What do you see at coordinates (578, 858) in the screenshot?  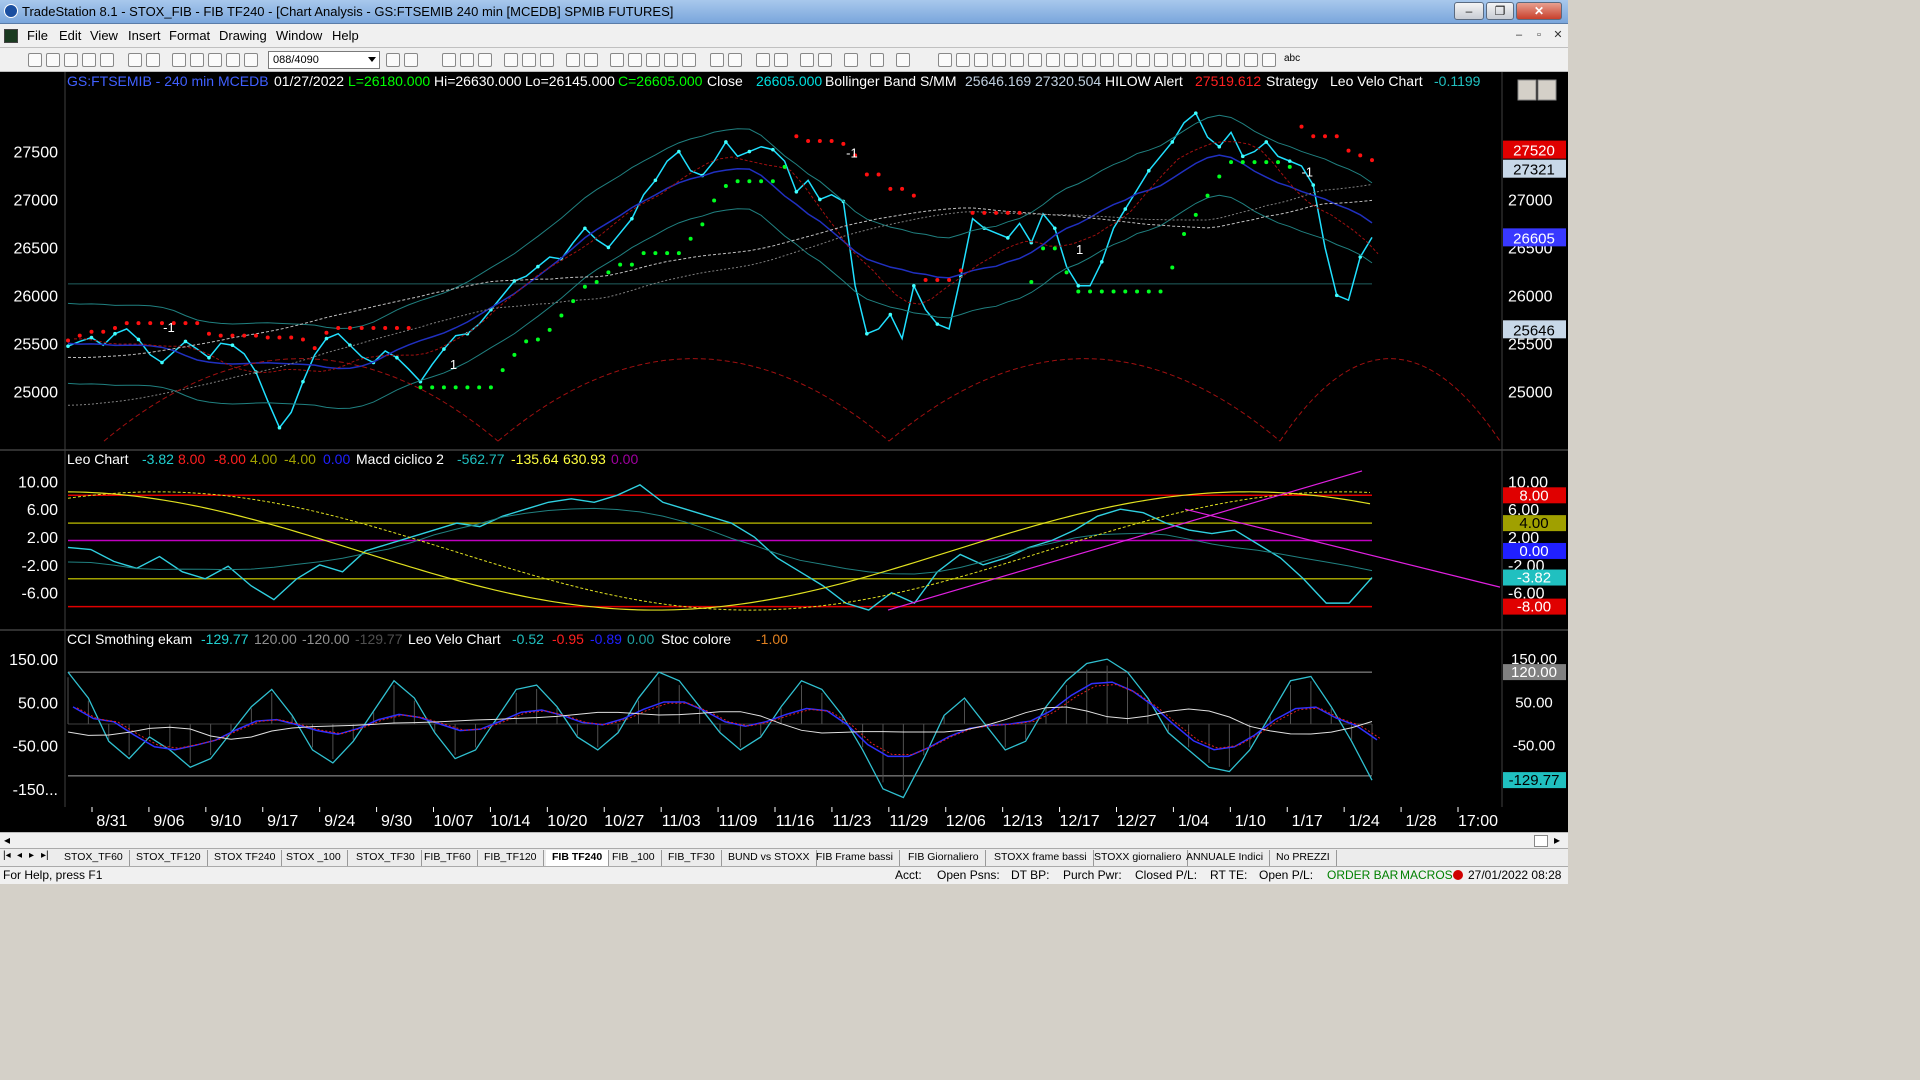 I see `tab-fib-tf240: FIB TF240` at bounding box center [578, 858].